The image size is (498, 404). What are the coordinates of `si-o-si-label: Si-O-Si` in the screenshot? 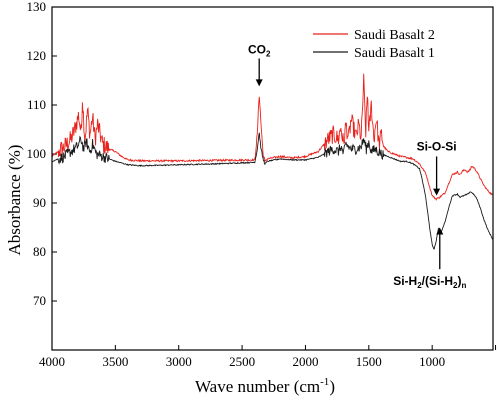 It's located at (437, 146).